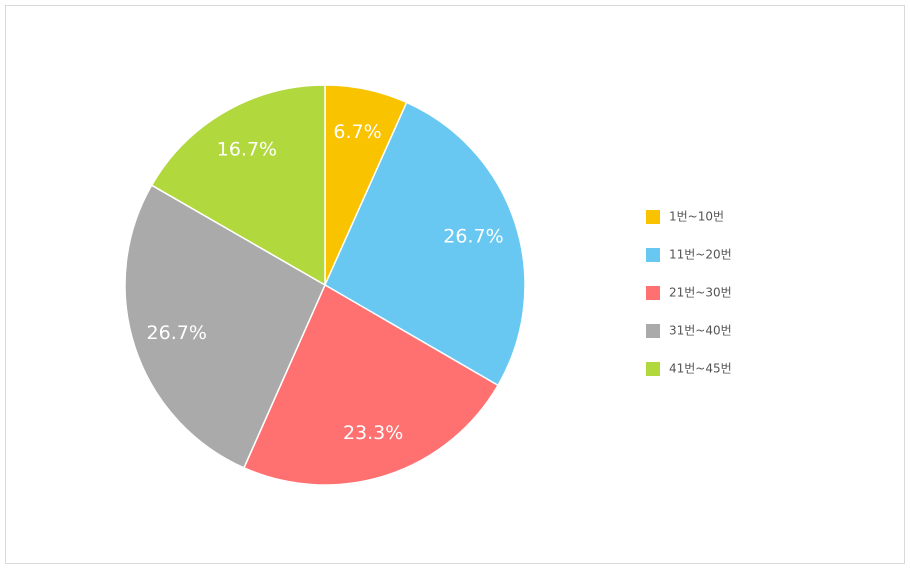  I want to click on data-label: 16.7%, so click(247, 149).